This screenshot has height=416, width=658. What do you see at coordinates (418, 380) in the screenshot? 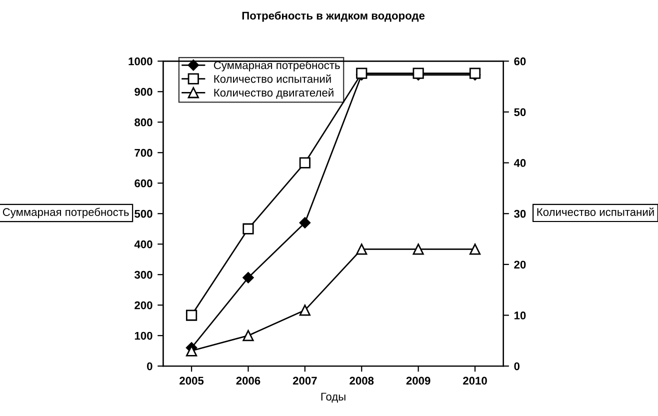
I see `x-tick-label: 2009` at bounding box center [418, 380].